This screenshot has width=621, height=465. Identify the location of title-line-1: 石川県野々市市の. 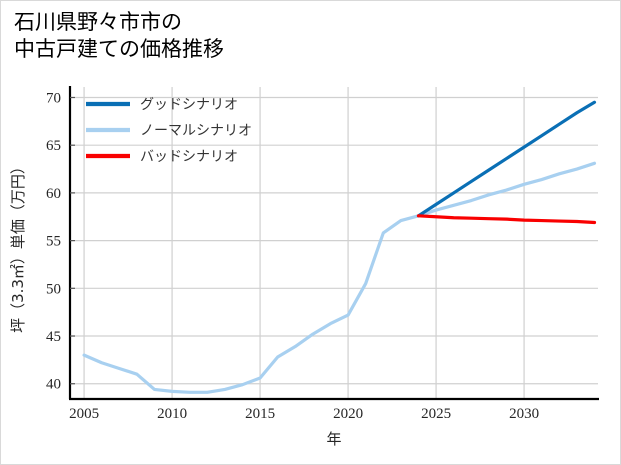
(98, 22).